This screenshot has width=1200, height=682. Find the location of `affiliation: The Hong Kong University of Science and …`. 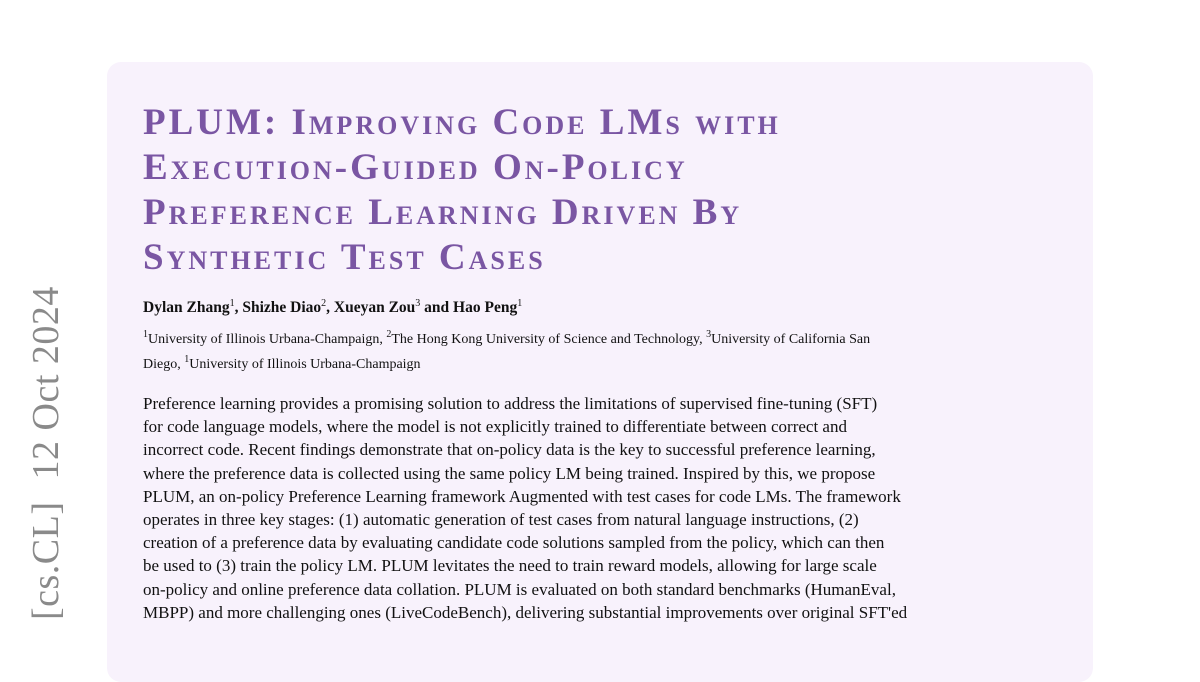

affiliation: The Hong Kong University of Science and … is located at coordinates (549, 339).